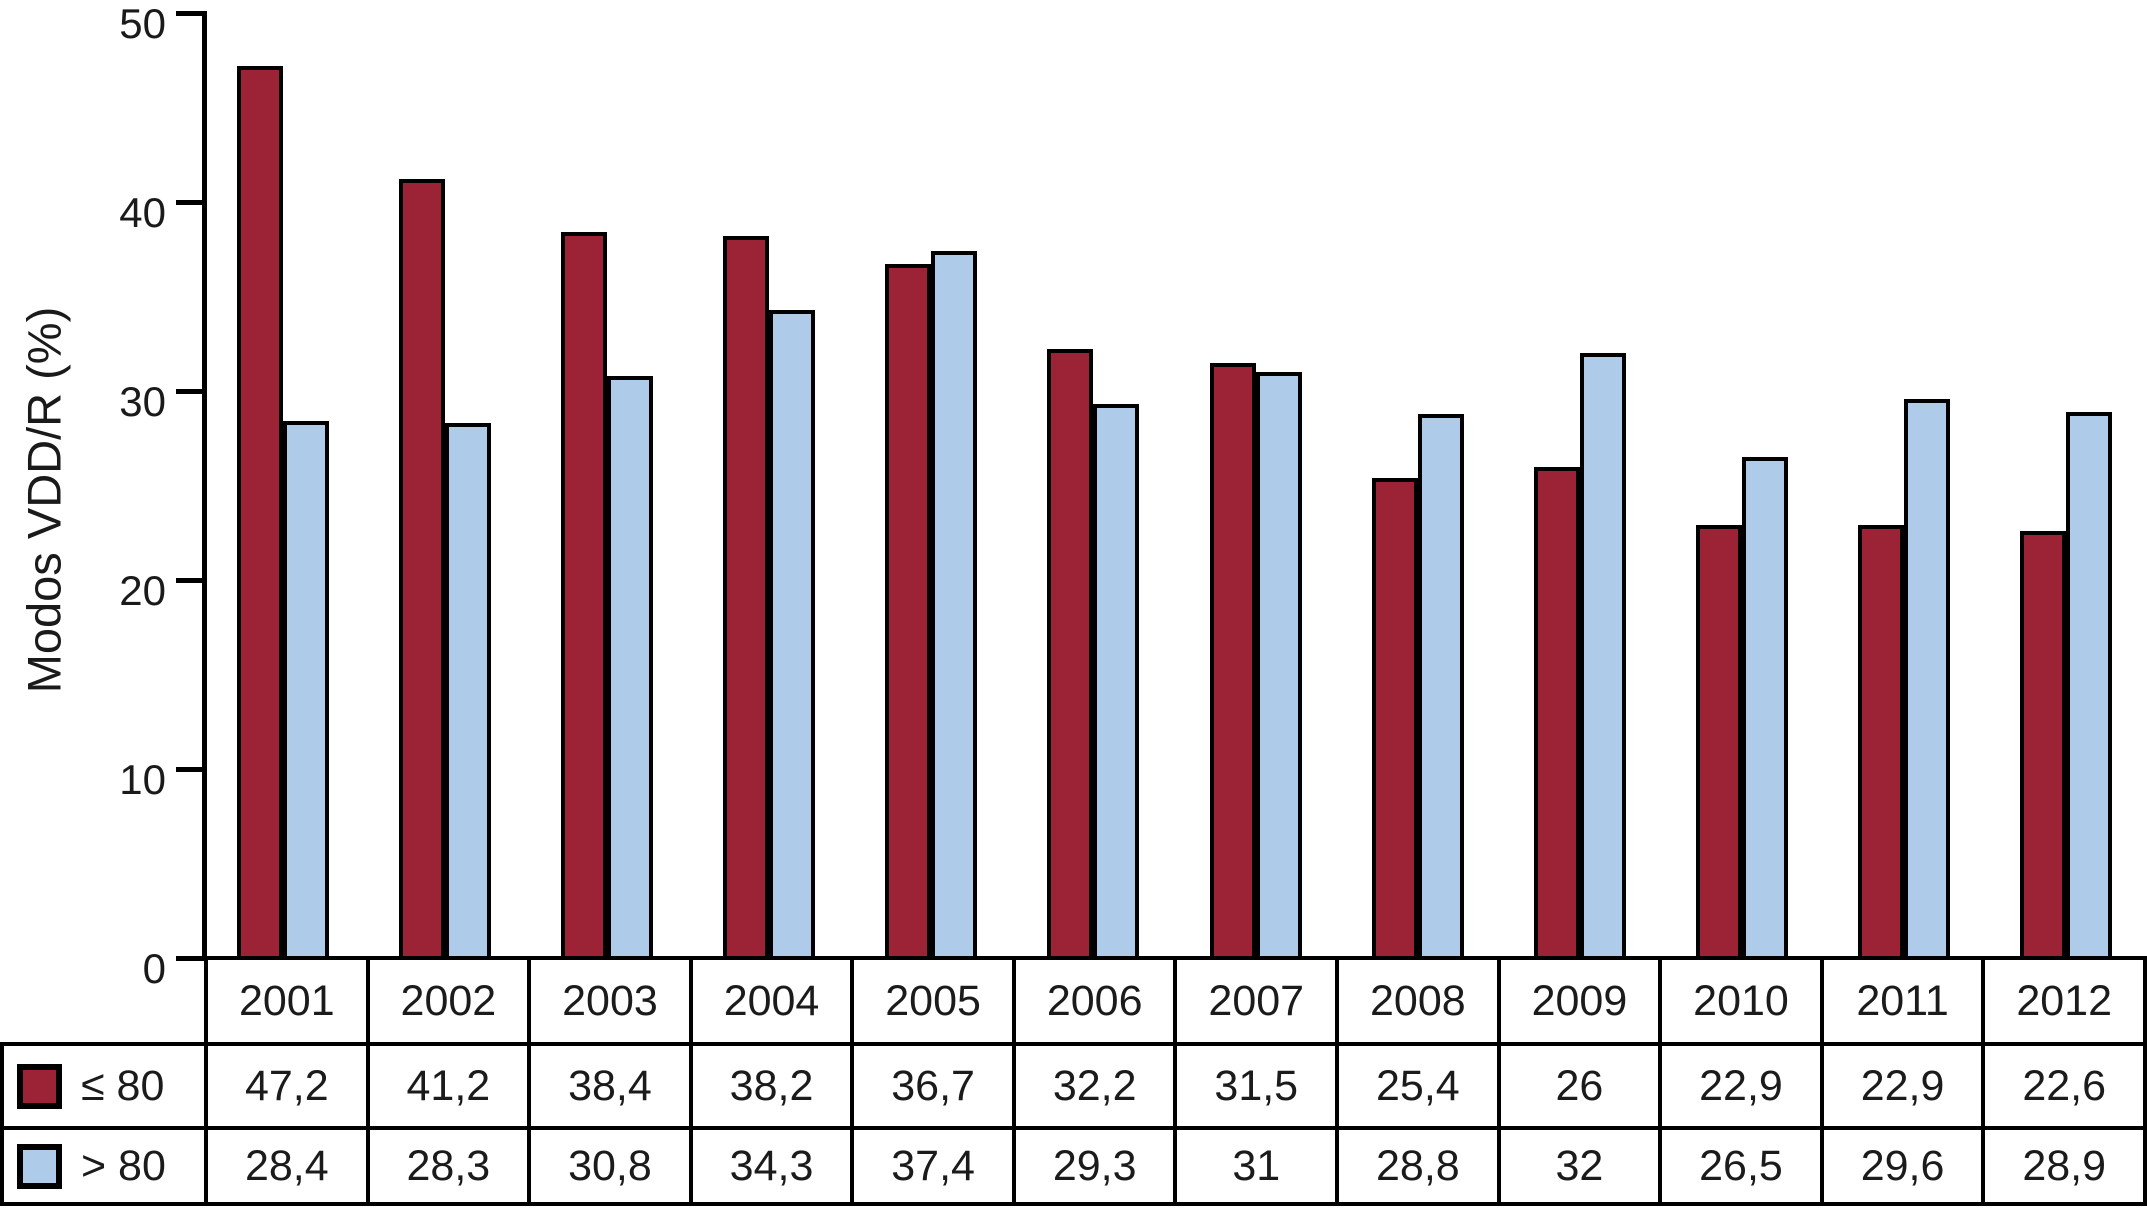  I want to click on bar-le80-2004, so click(746, 599).